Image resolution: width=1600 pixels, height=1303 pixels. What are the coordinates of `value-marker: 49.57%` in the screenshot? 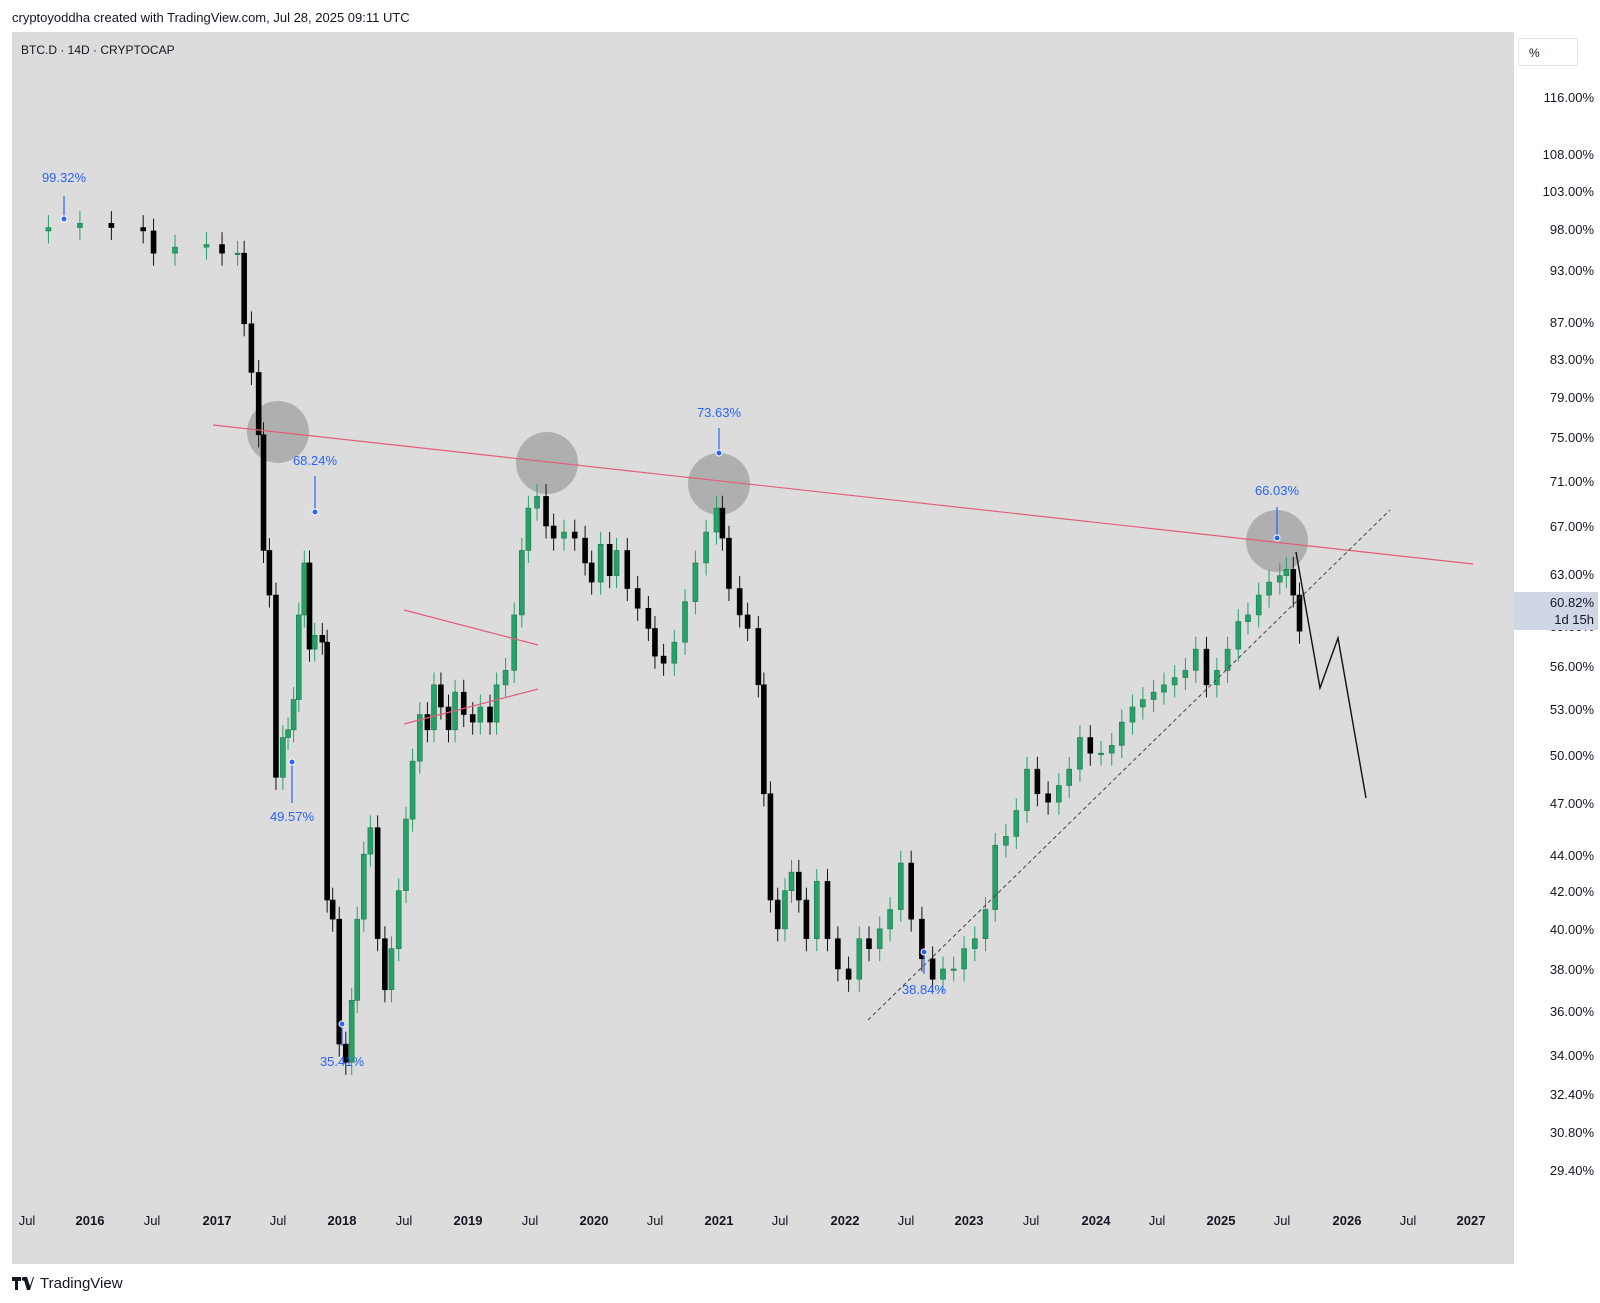 It's located at (292, 791).